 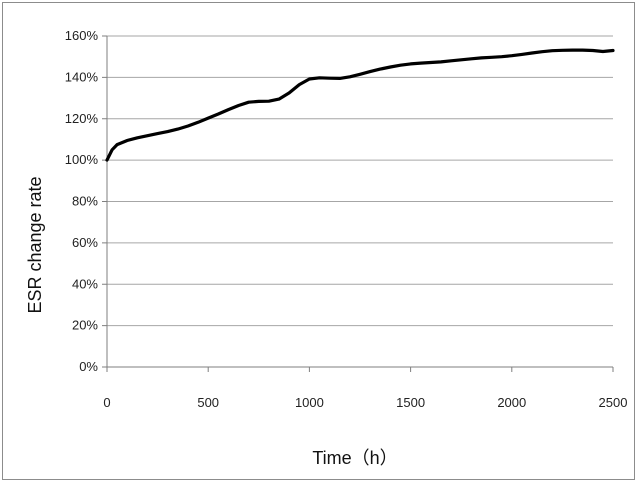 What do you see at coordinates (82, 159) in the screenshot?
I see `y-tick-label: 100%` at bounding box center [82, 159].